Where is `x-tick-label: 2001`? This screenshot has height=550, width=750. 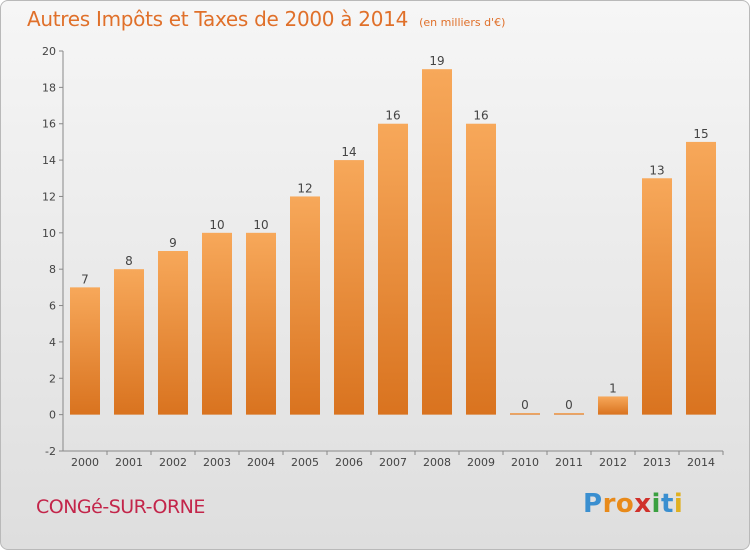
x-tick-label: 2001 is located at coordinates (129, 462).